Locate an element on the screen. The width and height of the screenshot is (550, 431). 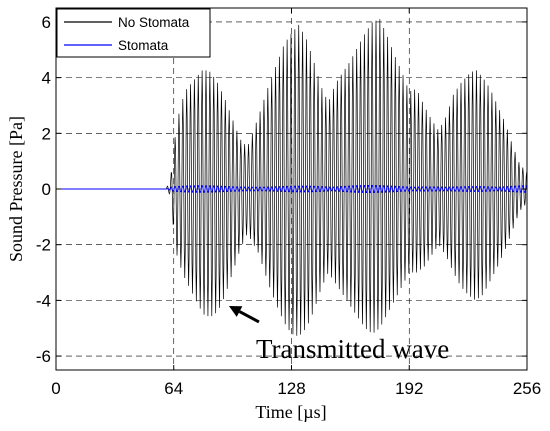
annotation-text: Transmitted wave is located at coordinates (352, 349).